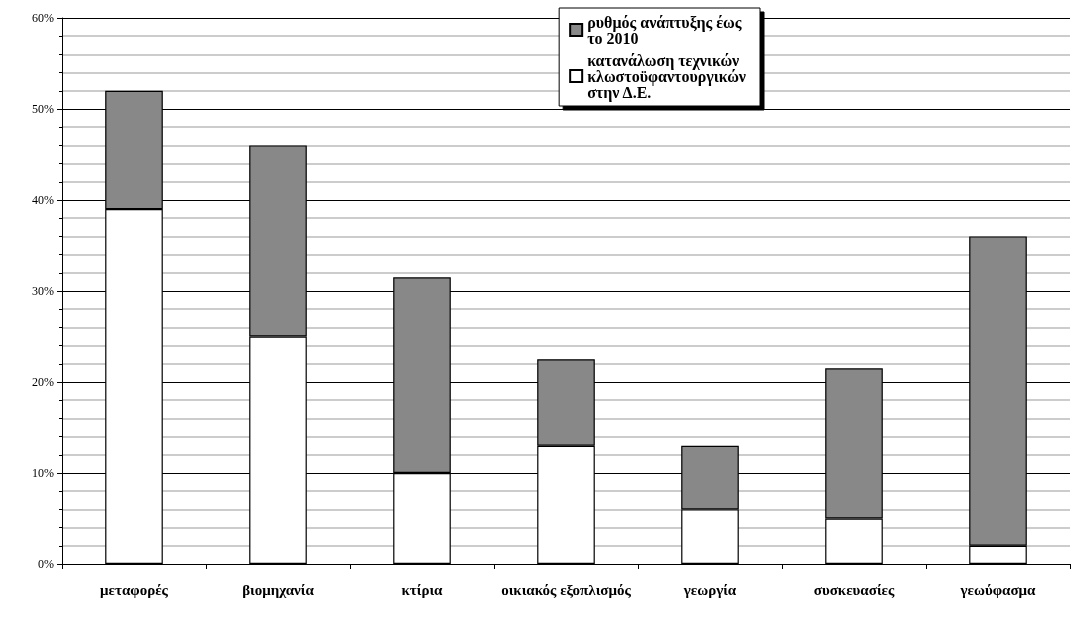 Image resolution: width=1090 pixels, height=622 pixels. What do you see at coordinates (43, 109) in the screenshot?
I see `y-tick-label: 50%` at bounding box center [43, 109].